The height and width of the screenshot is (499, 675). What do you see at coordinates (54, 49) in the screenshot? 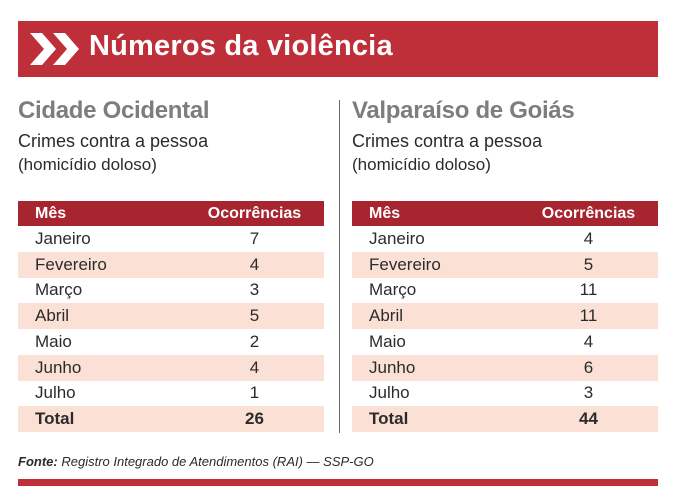
I see `double-chevron-right-icon` at bounding box center [54, 49].